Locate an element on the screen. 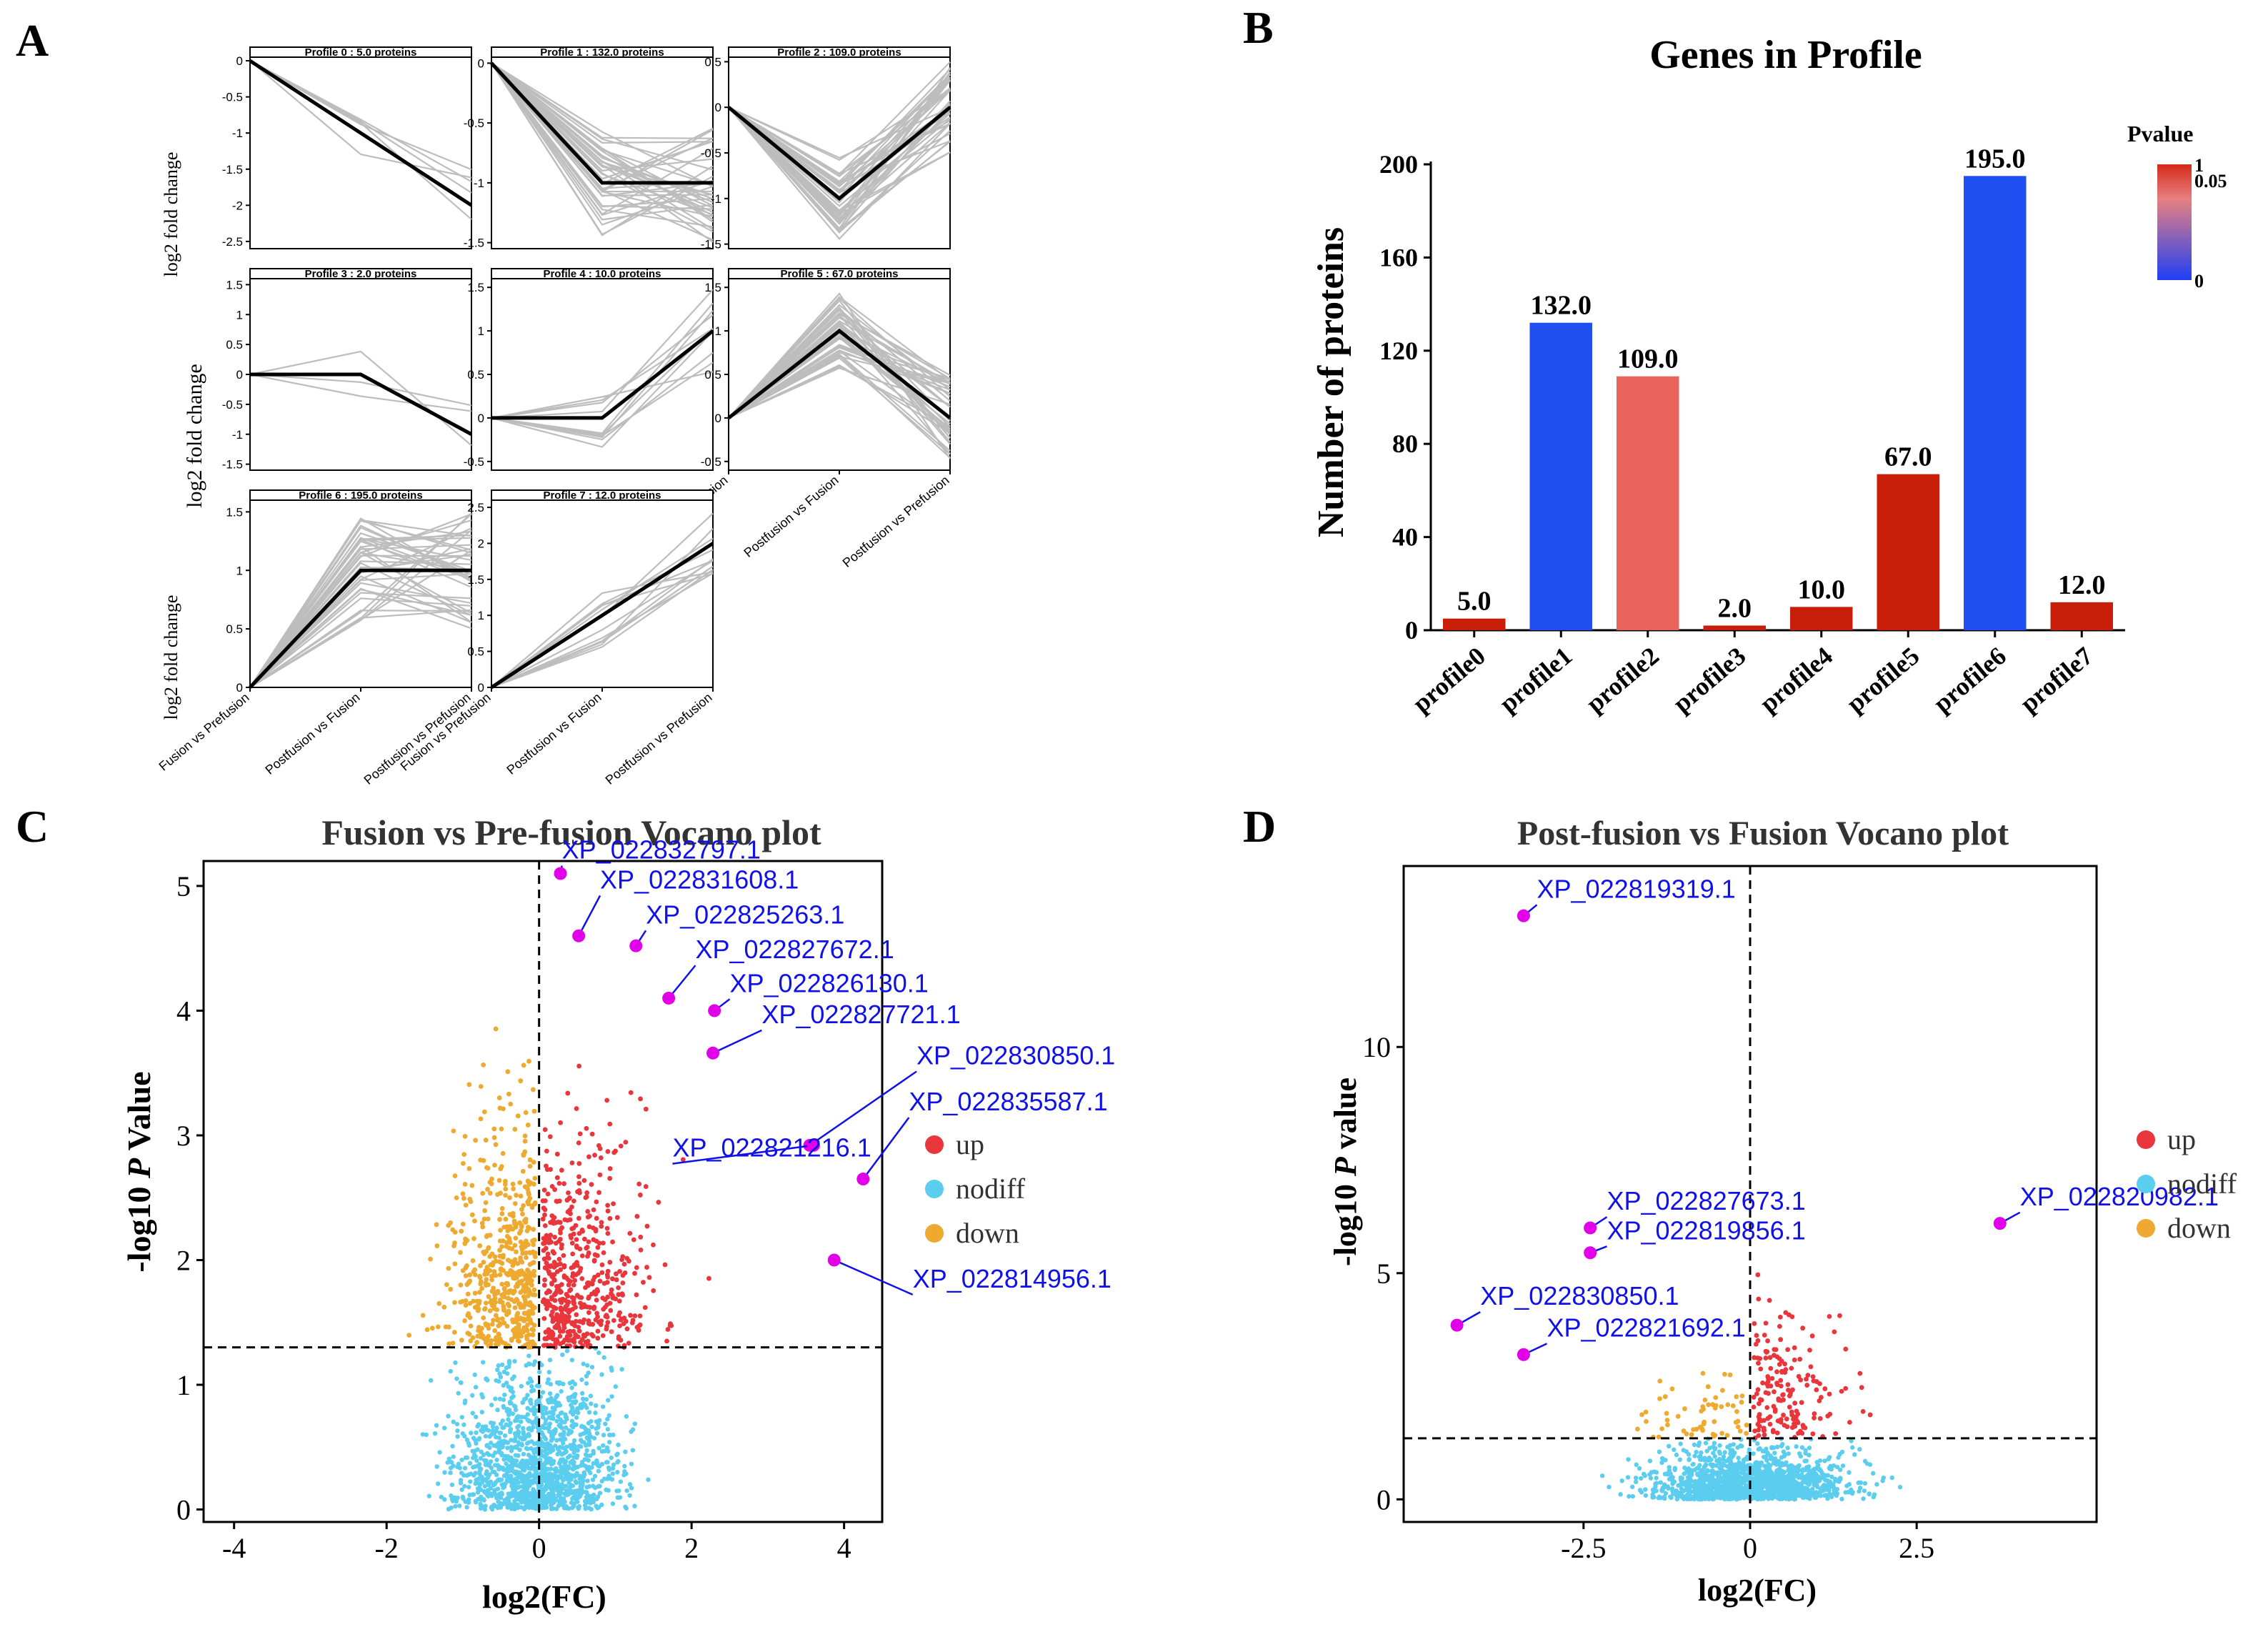 Image resolution: width=2268 pixels, height=1627 pixels. bar-category-label: profile6 is located at coordinates (1970, 679).